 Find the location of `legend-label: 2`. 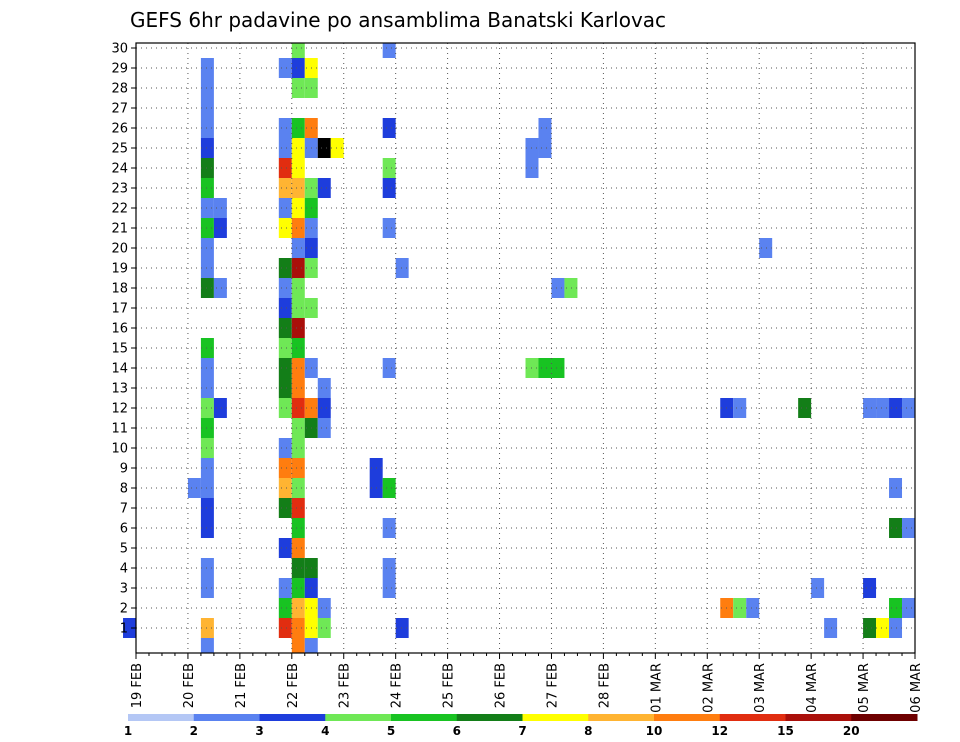

legend-label: 2 is located at coordinates (194, 731).